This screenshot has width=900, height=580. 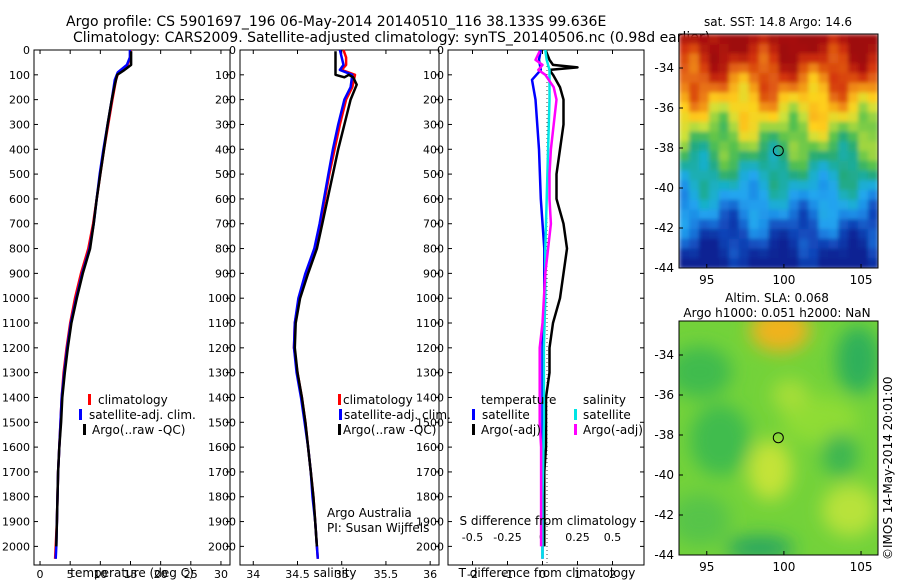 What do you see at coordinates (16, 373) in the screenshot?
I see `y-tick-label: 1300` at bounding box center [16, 373].